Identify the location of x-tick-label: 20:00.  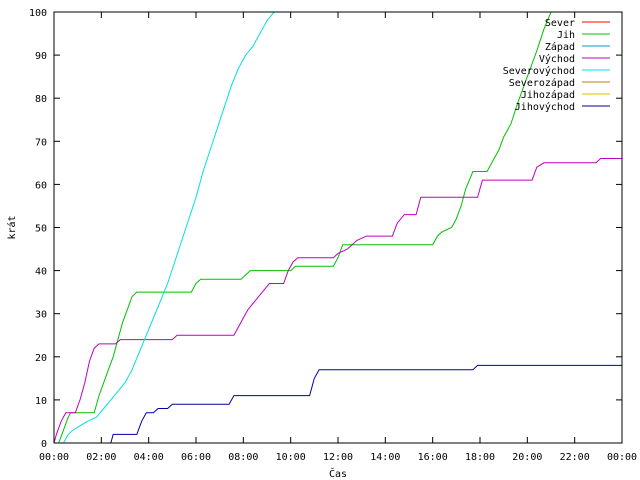
(527, 457).